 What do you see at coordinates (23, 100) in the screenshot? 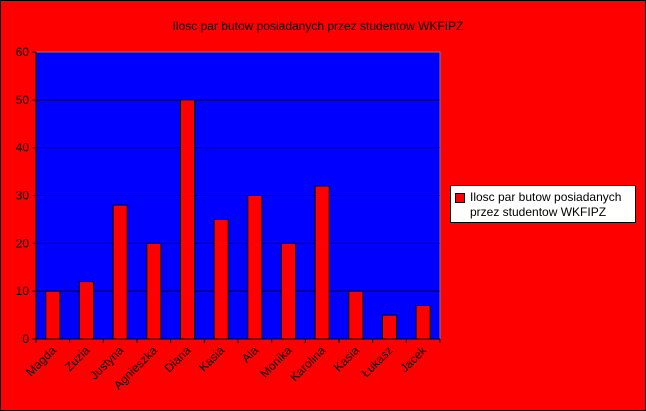
I see `y-tick-label: 50` at bounding box center [23, 100].